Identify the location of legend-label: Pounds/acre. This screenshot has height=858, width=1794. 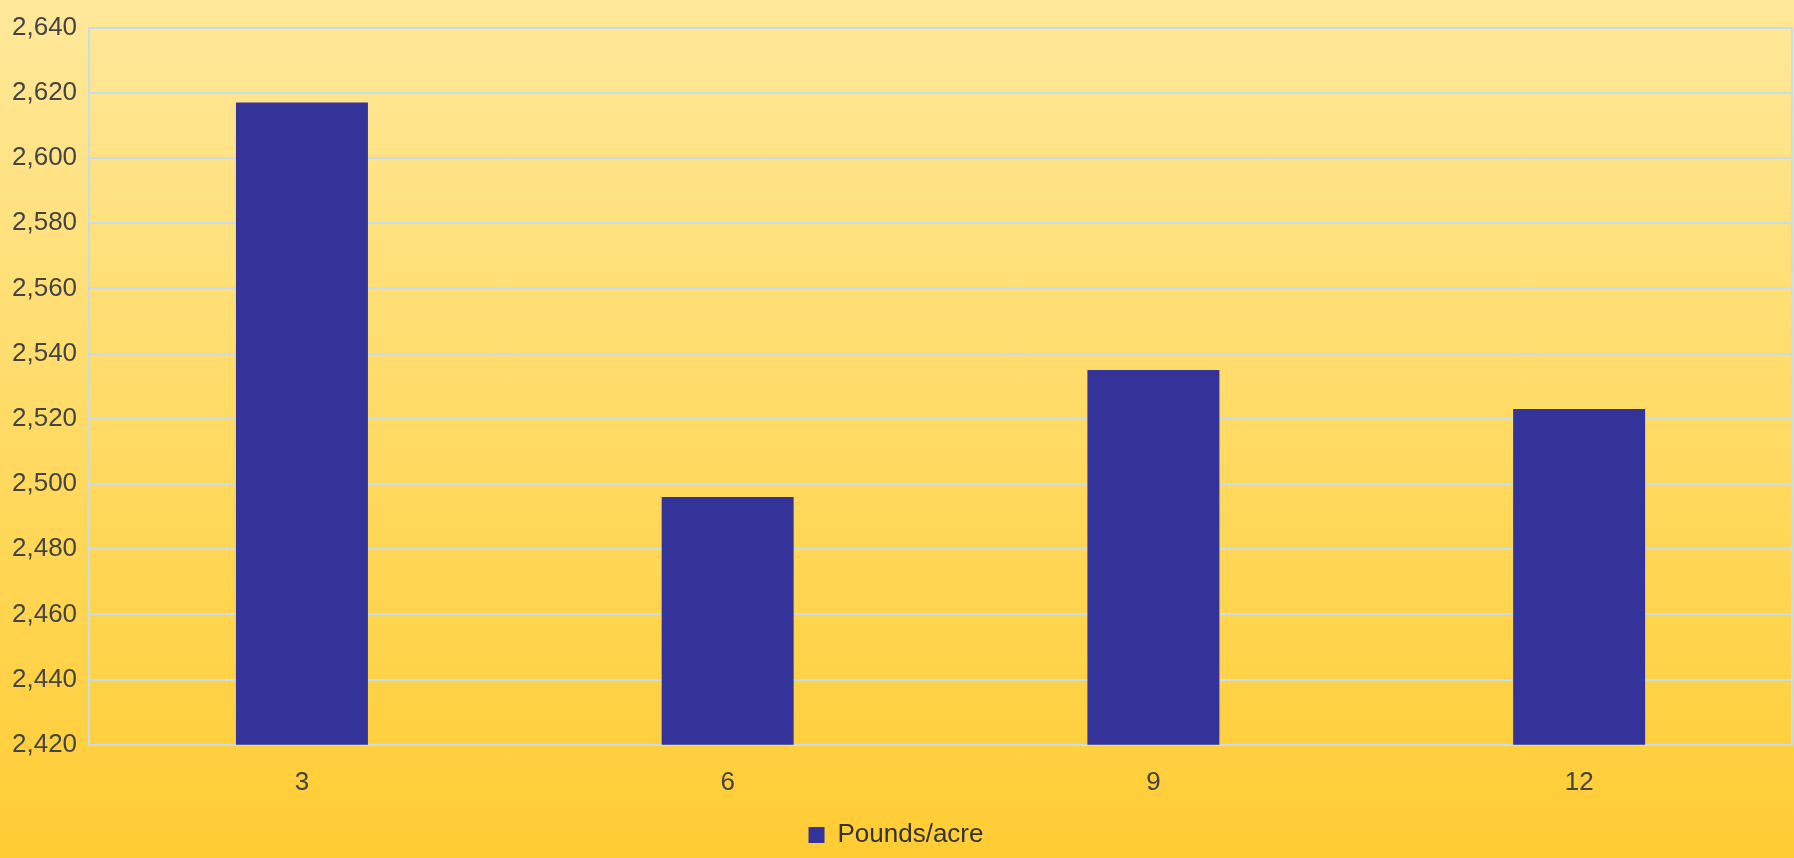
(910, 833).